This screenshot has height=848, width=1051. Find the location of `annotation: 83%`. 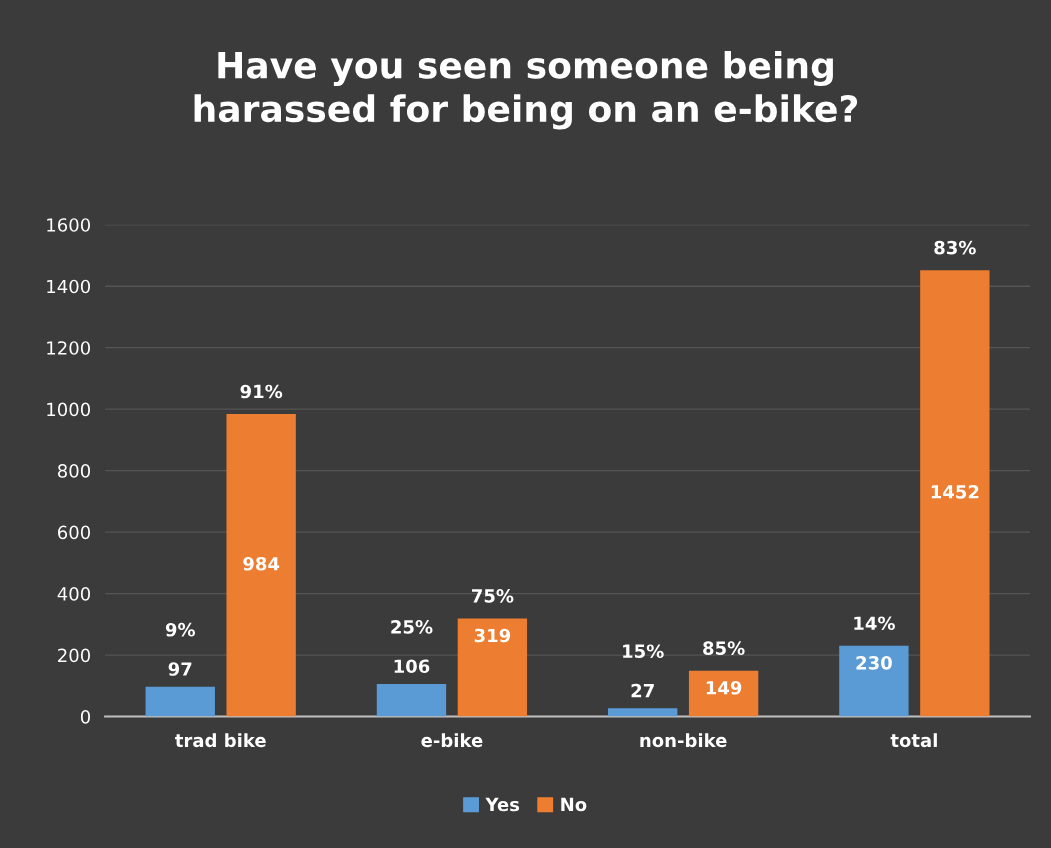

annotation: 83% is located at coordinates (955, 247).